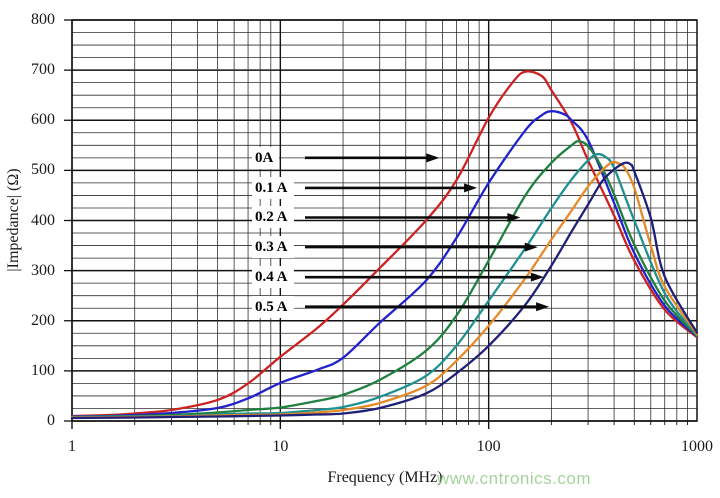 This screenshot has height=498, width=720. Describe the element at coordinates (514, 478) in the screenshot. I see `watermark: www.cntronics.com` at that location.